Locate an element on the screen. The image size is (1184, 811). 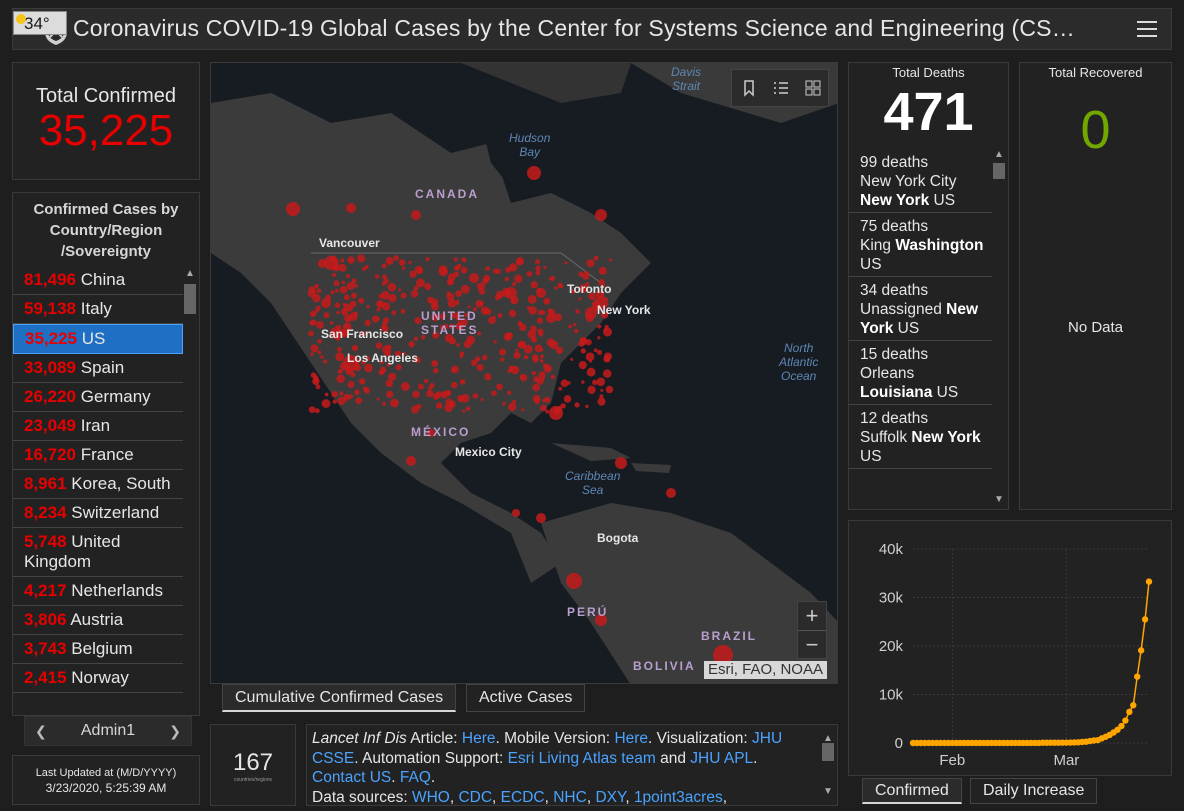
mobile-link: Here is located at coordinates (631, 738).